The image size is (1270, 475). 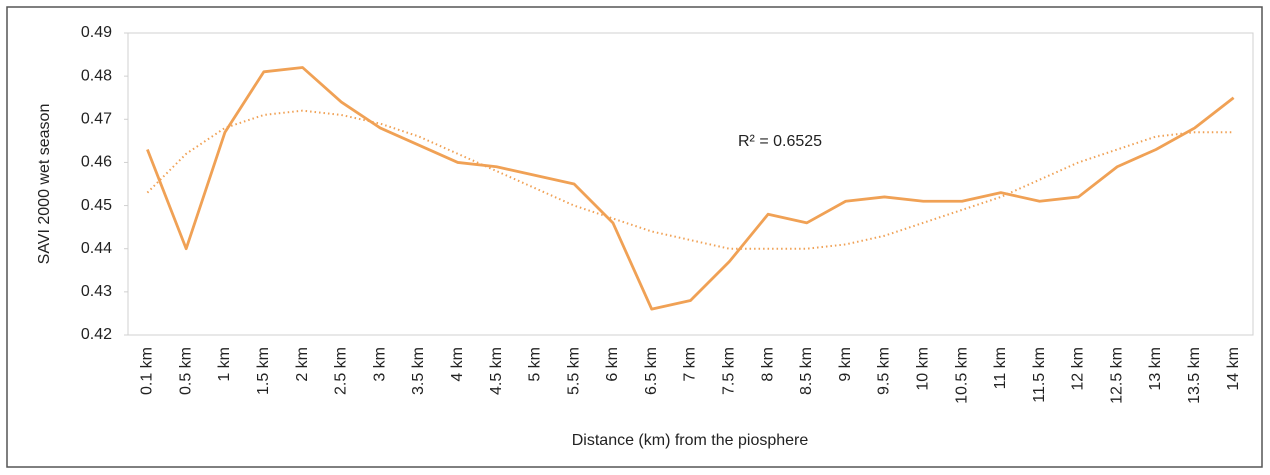 I want to click on x-tick-label: 4 km, so click(x=457, y=364).